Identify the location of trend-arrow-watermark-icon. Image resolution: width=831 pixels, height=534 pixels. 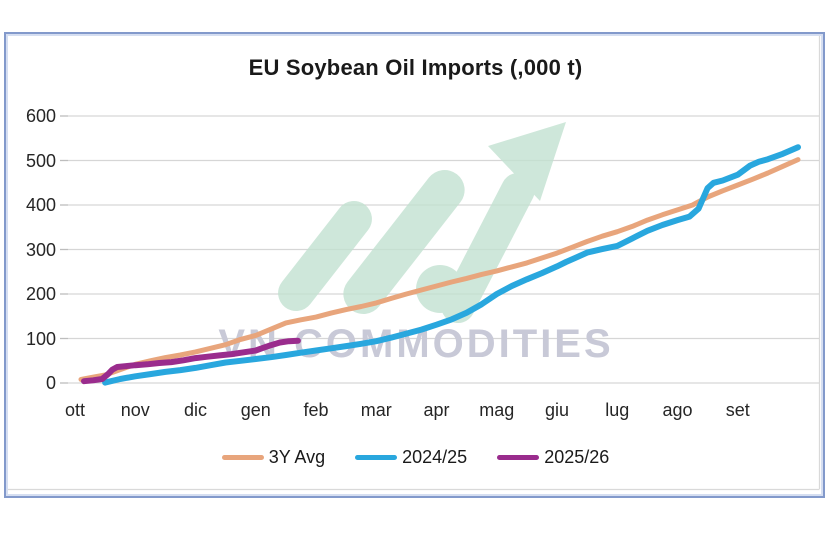
(422, 222).